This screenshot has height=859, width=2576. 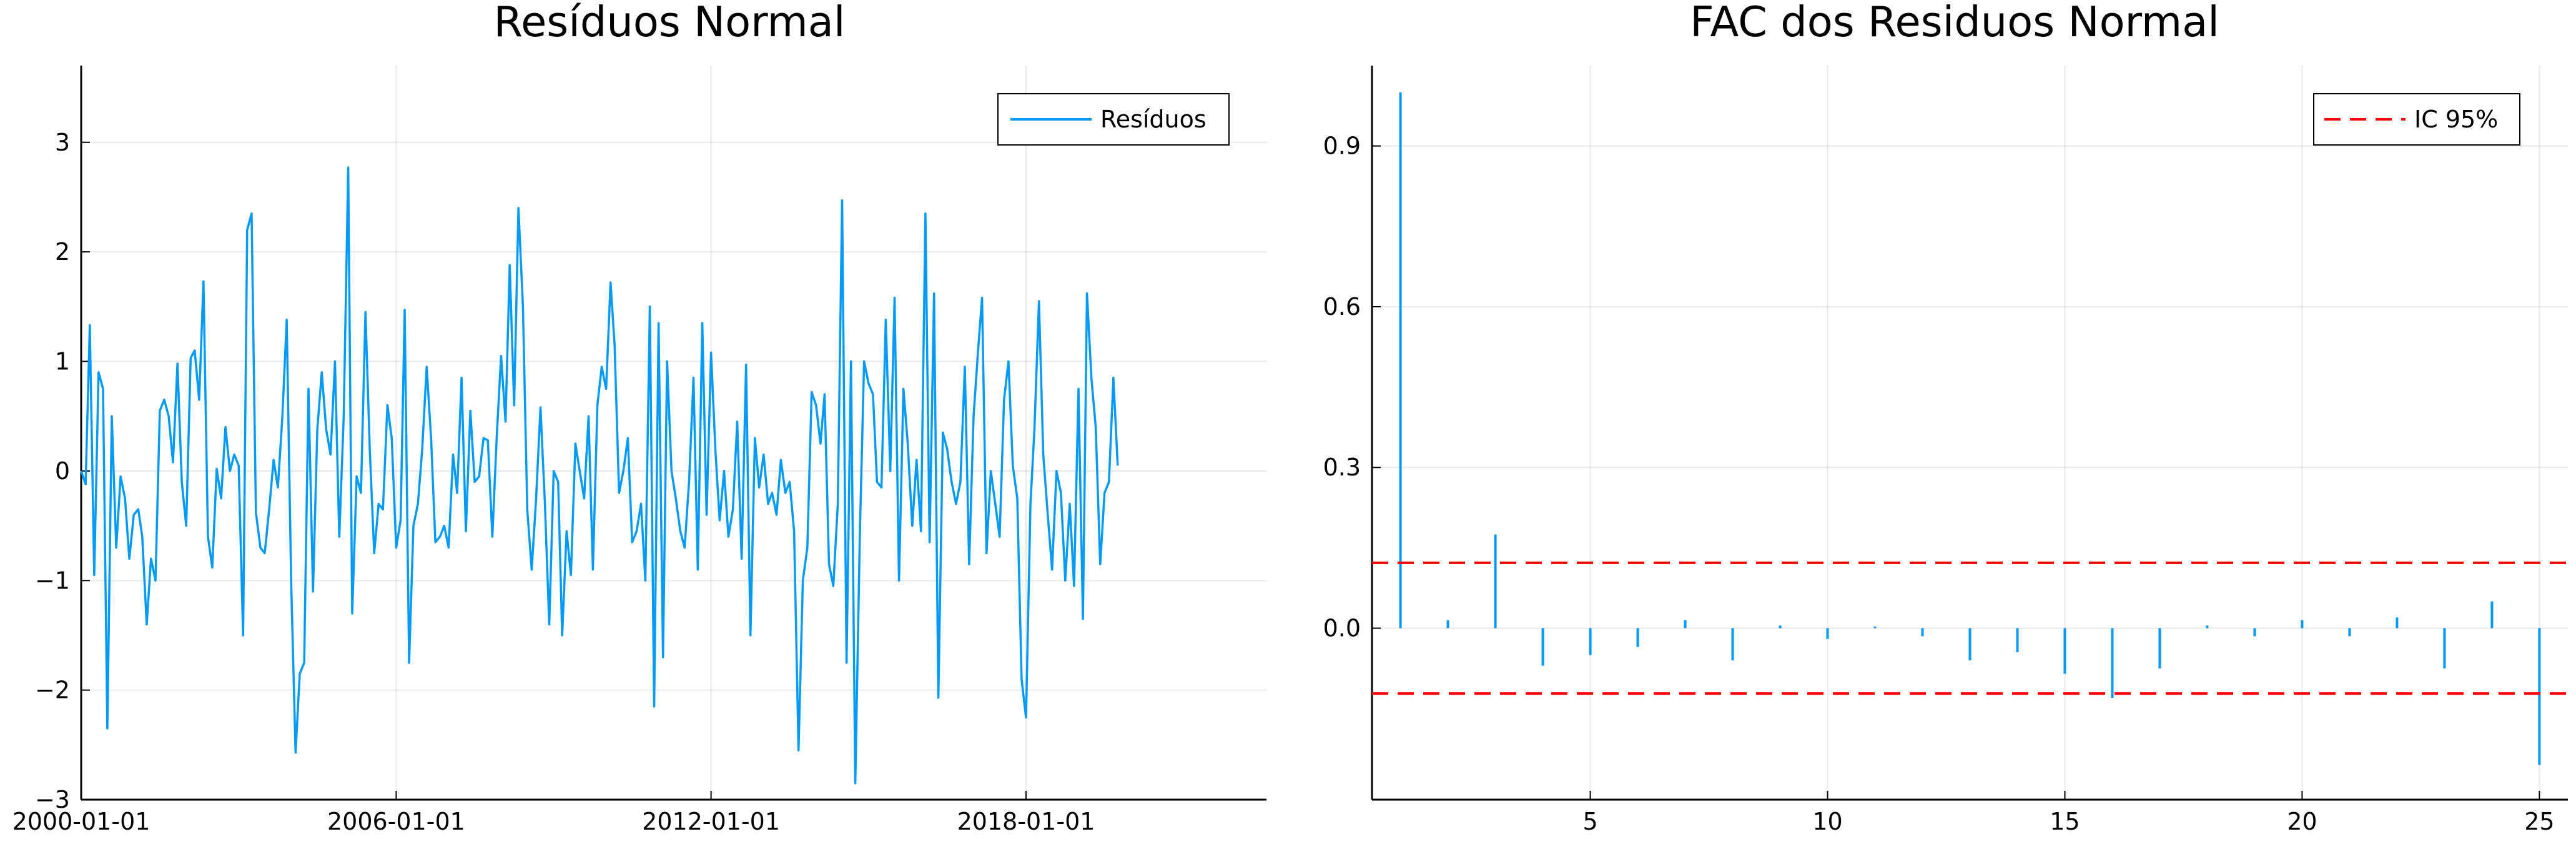 What do you see at coordinates (2456, 119) in the screenshot?
I see `legend-label-ic: IC 95%` at bounding box center [2456, 119].